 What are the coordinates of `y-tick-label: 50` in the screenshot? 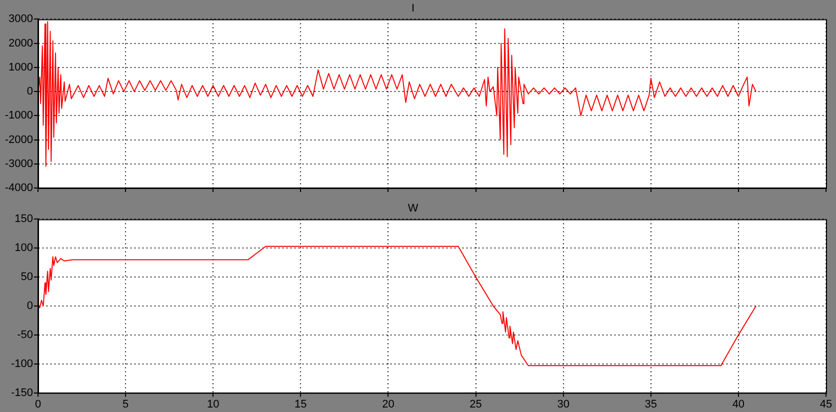 It's located at (26, 277).